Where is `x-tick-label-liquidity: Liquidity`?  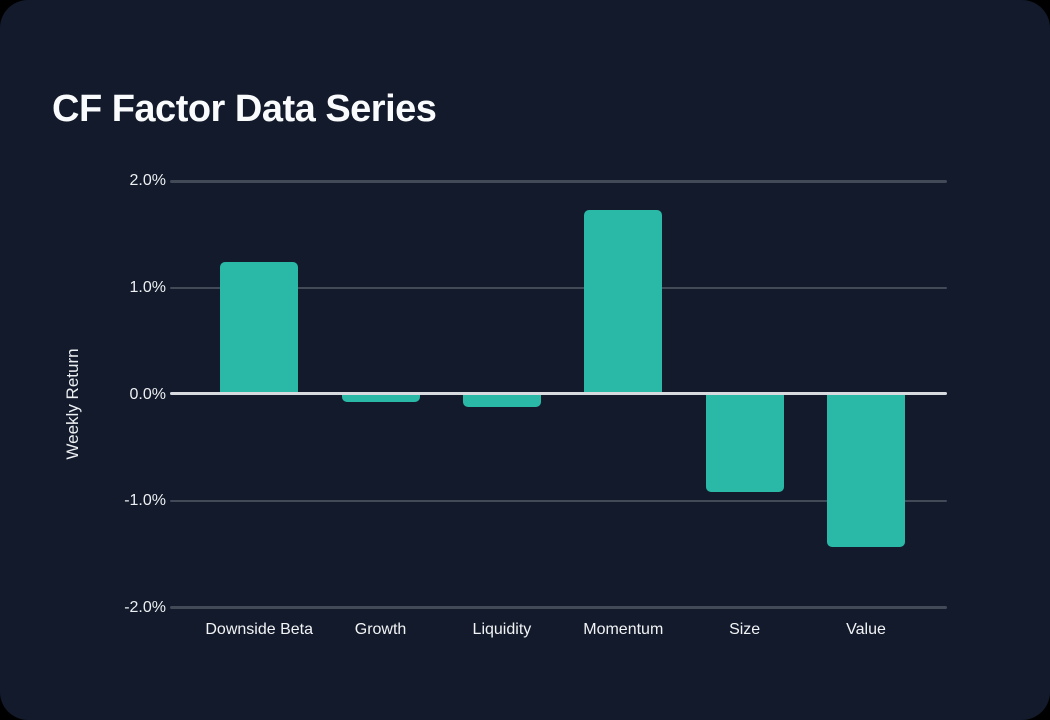
x-tick-label-liquidity: Liquidity is located at coordinates (502, 629).